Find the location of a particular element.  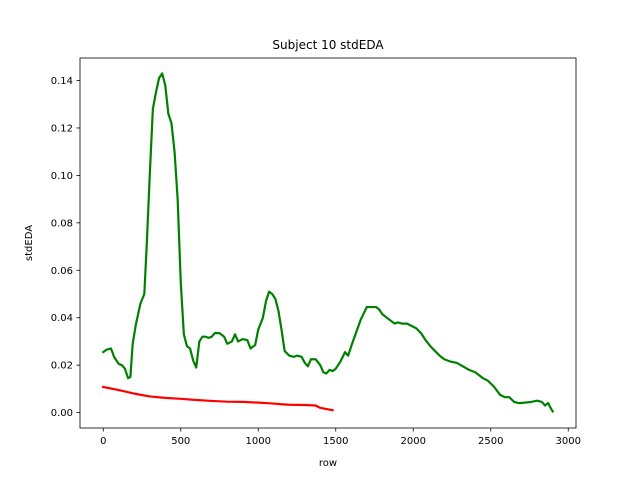

x-tick-label: 0 is located at coordinates (103, 441).